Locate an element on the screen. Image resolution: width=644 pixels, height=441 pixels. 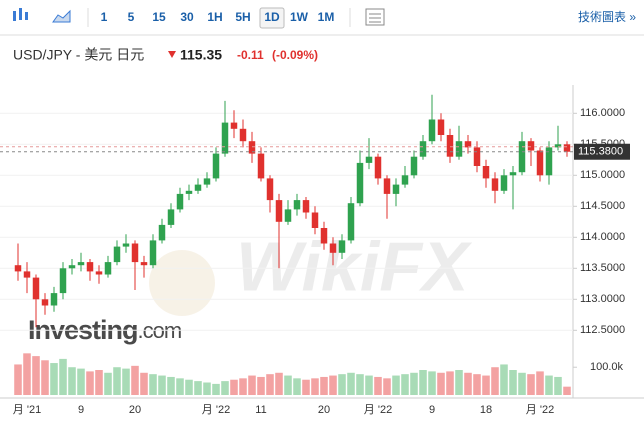
change-pct: (-0.09%) is located at coordinates (295, 55).